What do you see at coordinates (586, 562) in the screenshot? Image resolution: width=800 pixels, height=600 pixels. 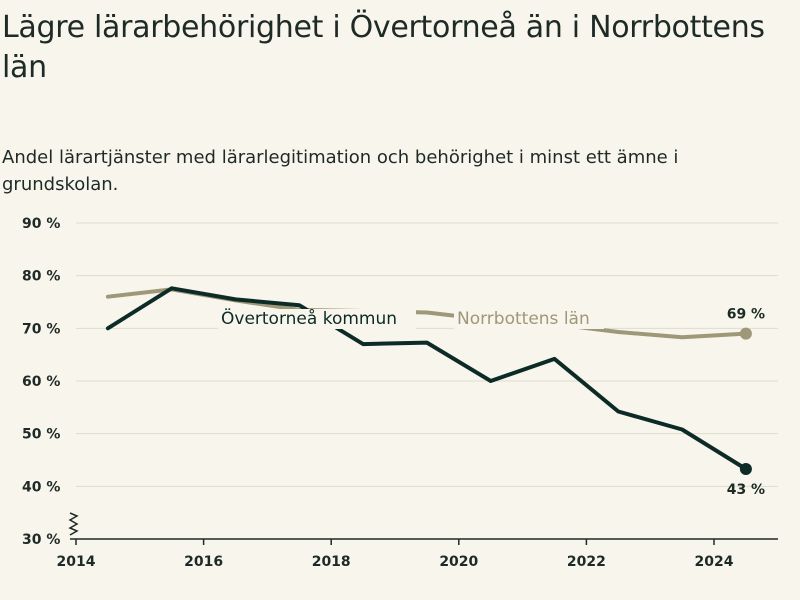 I see `x-tick-label: 2022` at bounding box center [586, 562].